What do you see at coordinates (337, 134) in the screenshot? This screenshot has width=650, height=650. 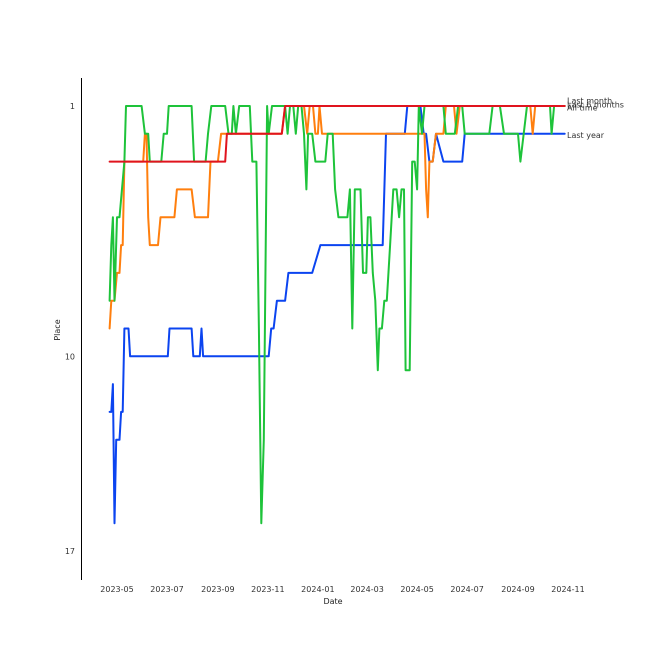 I see `series-line-last-month` at bounding box center [337, 134].